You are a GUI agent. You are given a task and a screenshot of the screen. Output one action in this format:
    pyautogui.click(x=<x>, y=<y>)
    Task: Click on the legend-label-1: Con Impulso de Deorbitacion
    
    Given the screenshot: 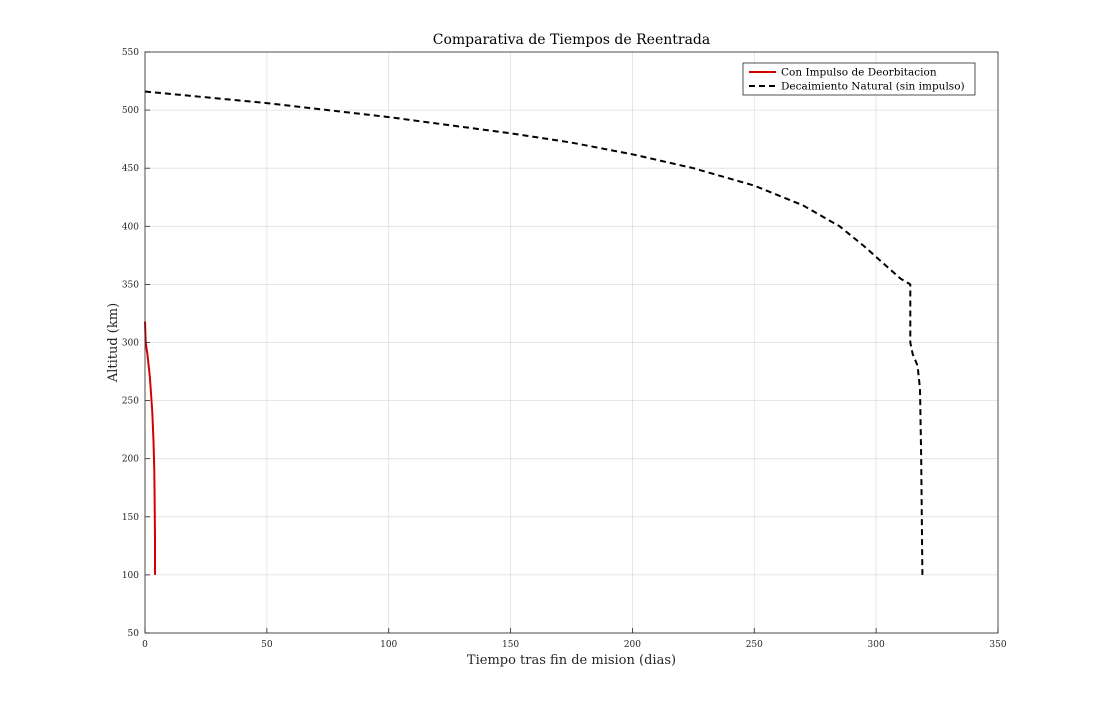 What is the action you would take?
    pyautogui.click(x=859, y=73)
    